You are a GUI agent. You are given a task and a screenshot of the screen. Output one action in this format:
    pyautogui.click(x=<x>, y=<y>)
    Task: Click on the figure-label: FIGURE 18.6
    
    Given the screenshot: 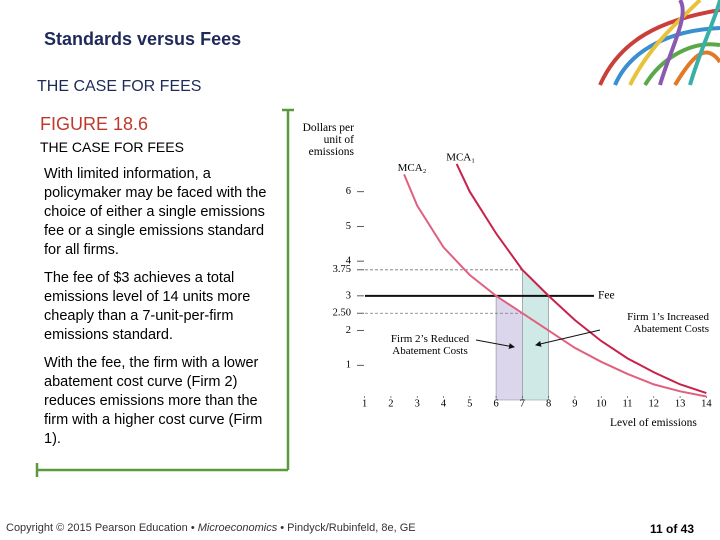 What is the action you would take?
    pyautogui.click(x=94, y=124)
    